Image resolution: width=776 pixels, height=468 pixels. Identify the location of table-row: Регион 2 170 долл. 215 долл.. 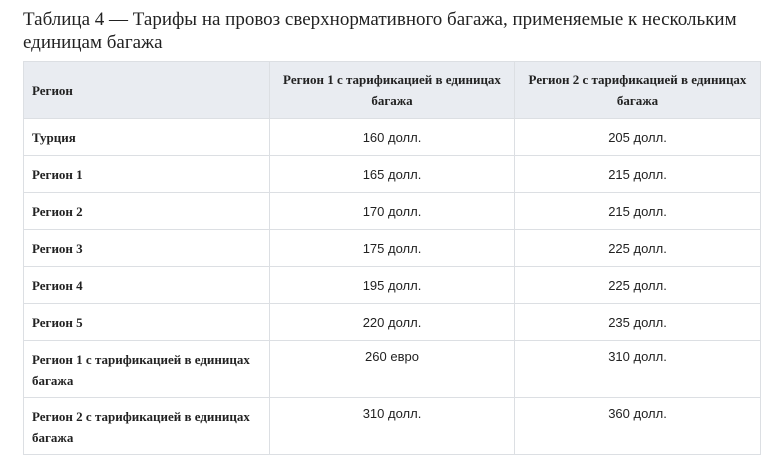
(392, 211).